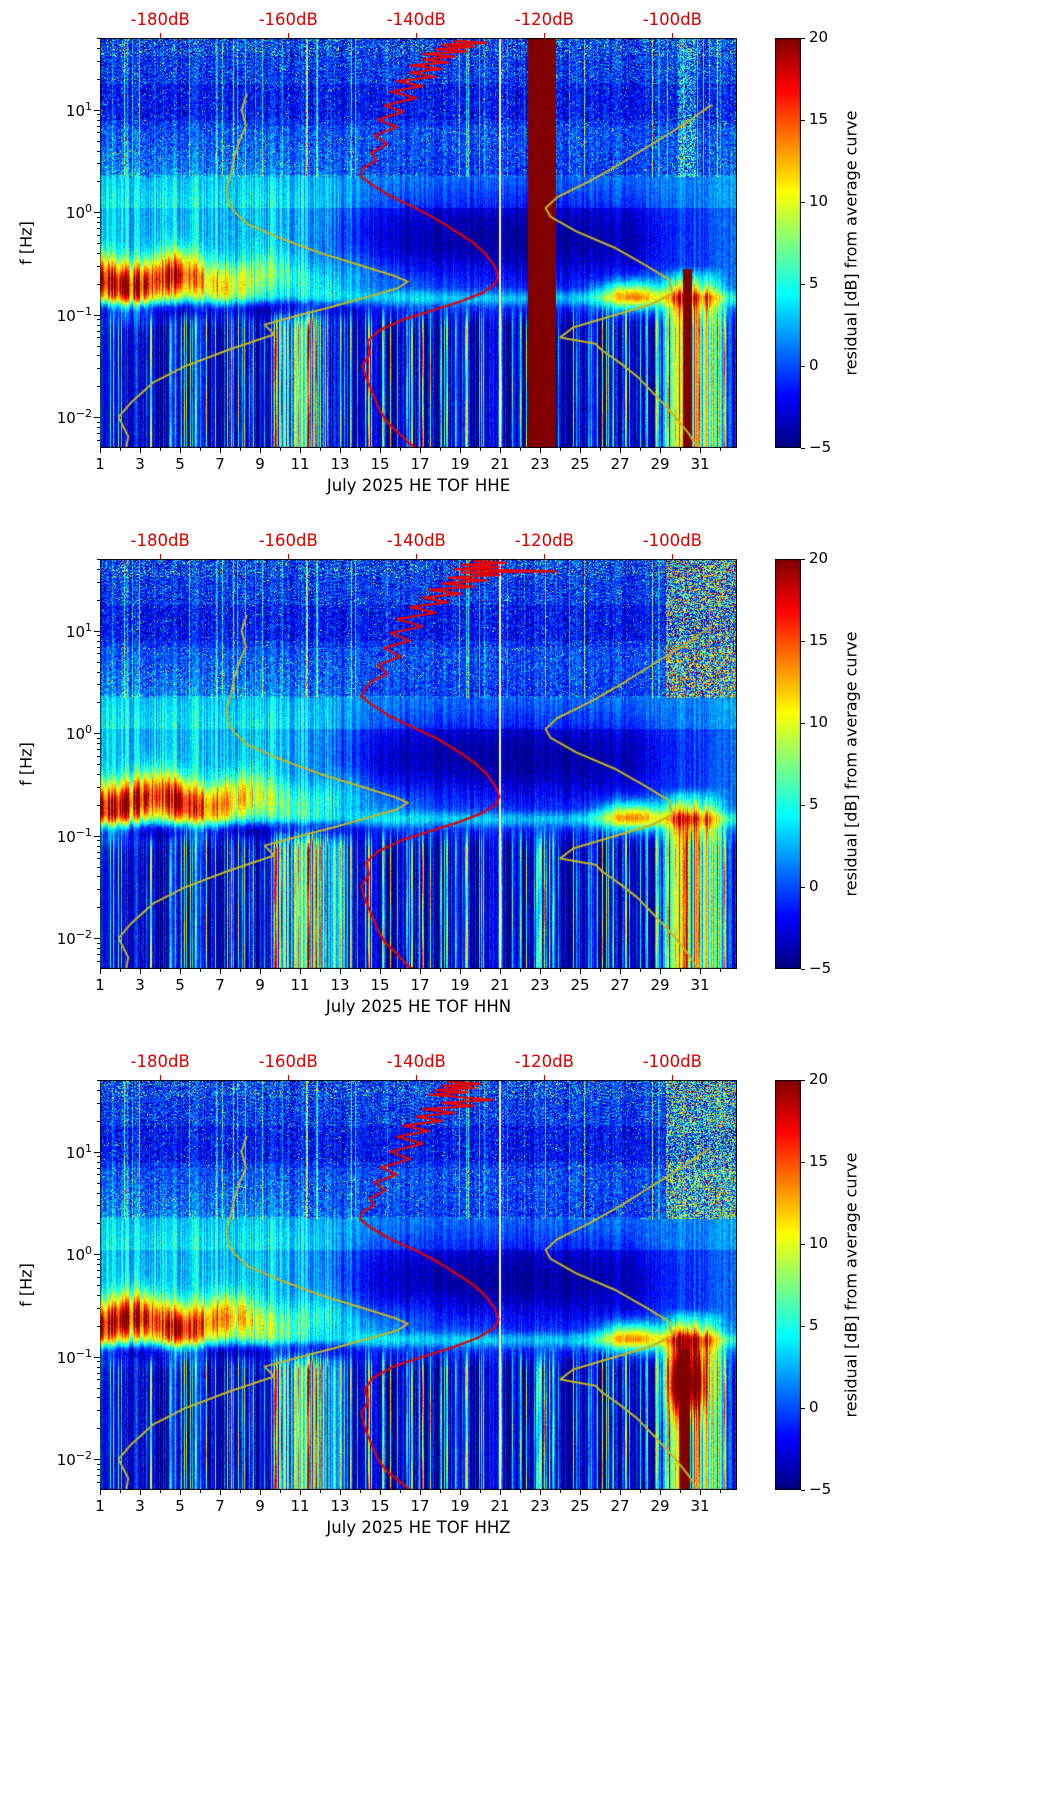  What do you see at coordinates (260, 464) in the screenshot?
I see `x-tick-label: 9` at bounding box center [260, 464].